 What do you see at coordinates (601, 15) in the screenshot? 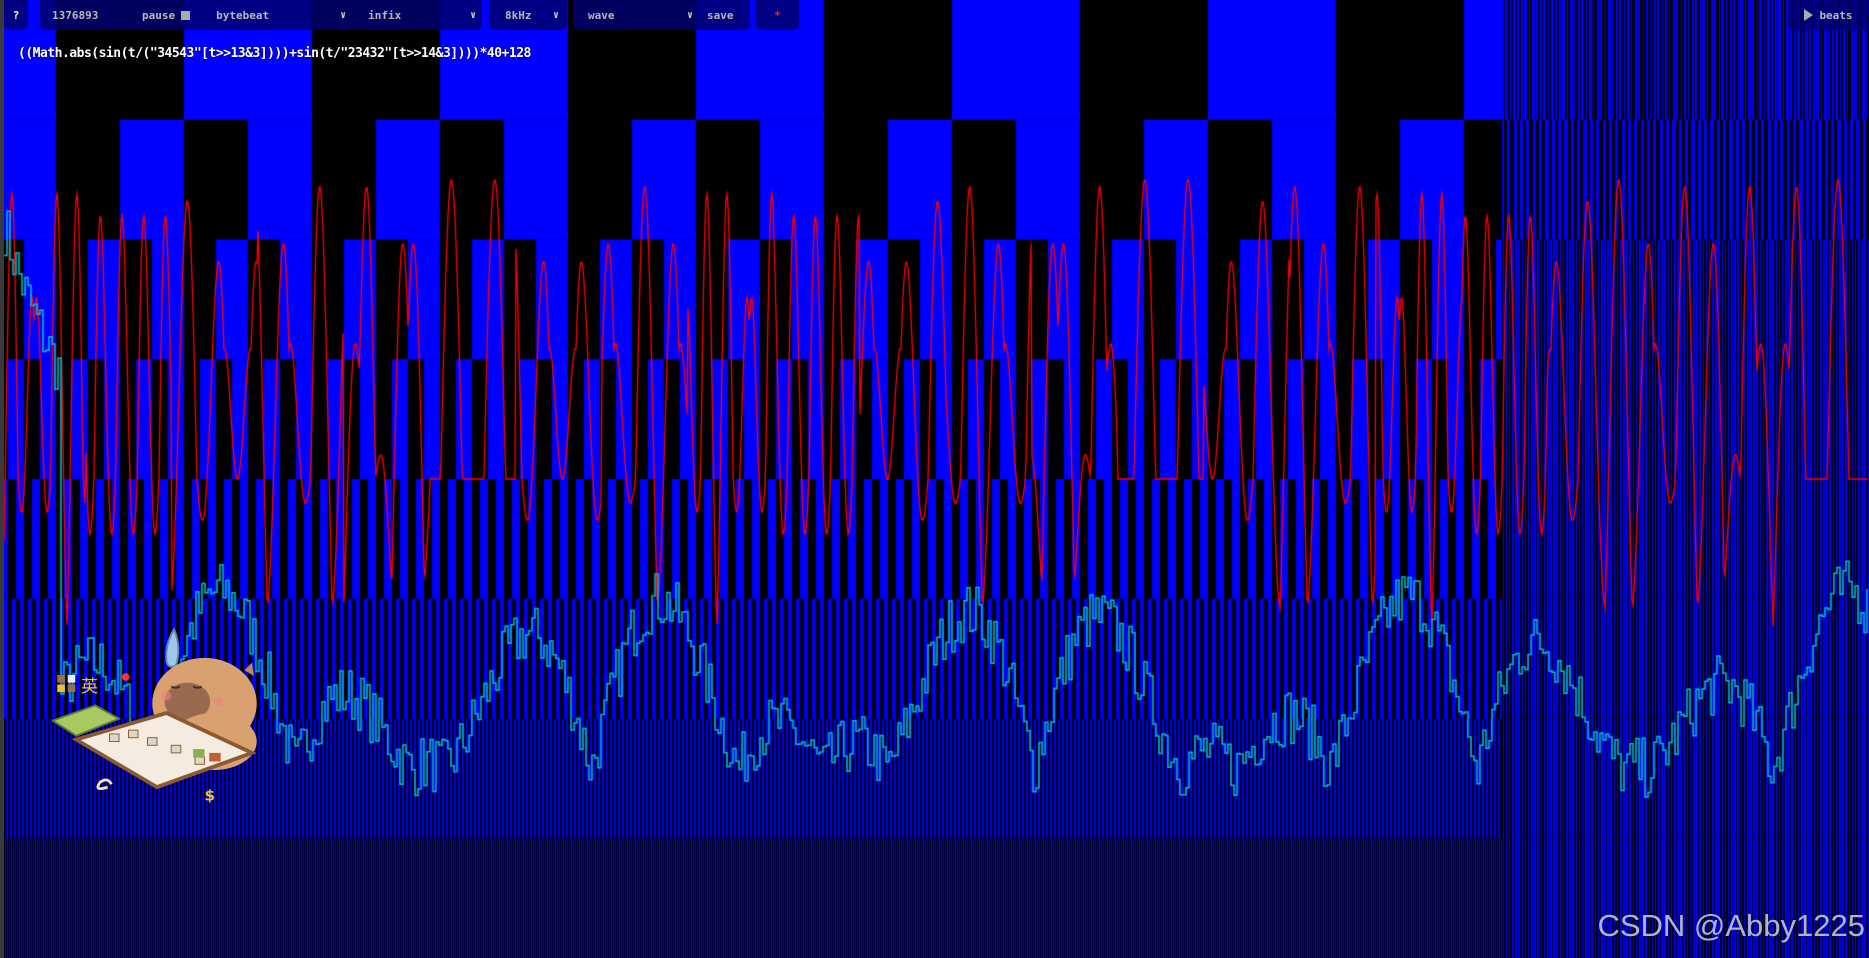
I see `view-select-value: wave` at bounding box center [601, 15].